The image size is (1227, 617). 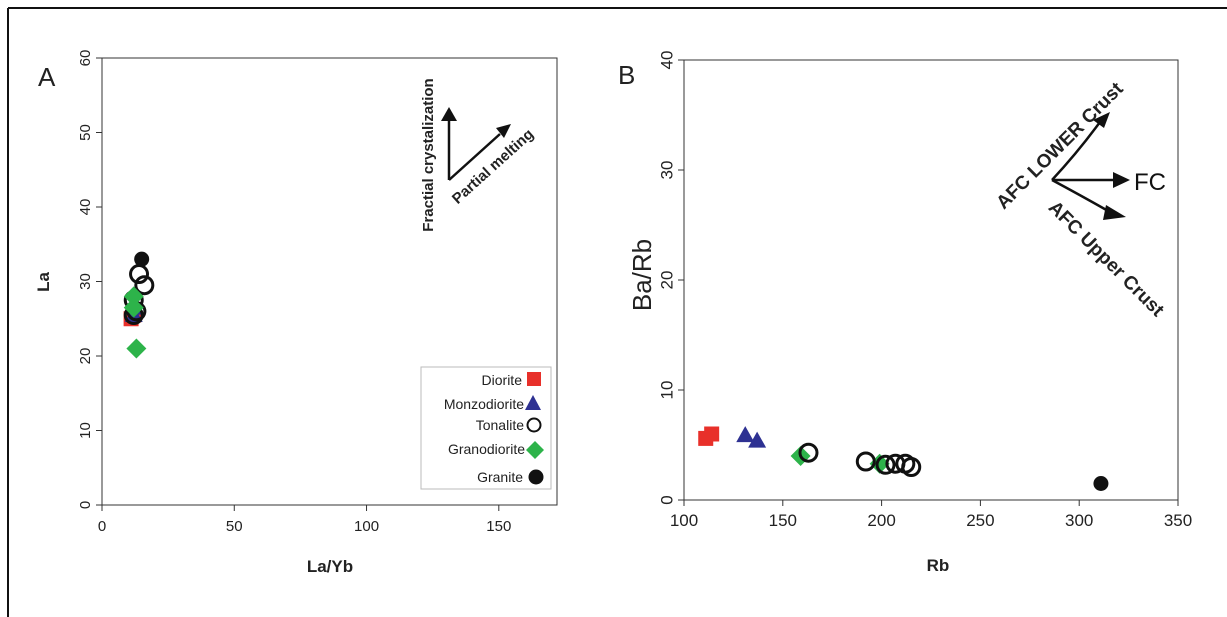 I want to click on panel-a-points, so click(x=139, y=305).